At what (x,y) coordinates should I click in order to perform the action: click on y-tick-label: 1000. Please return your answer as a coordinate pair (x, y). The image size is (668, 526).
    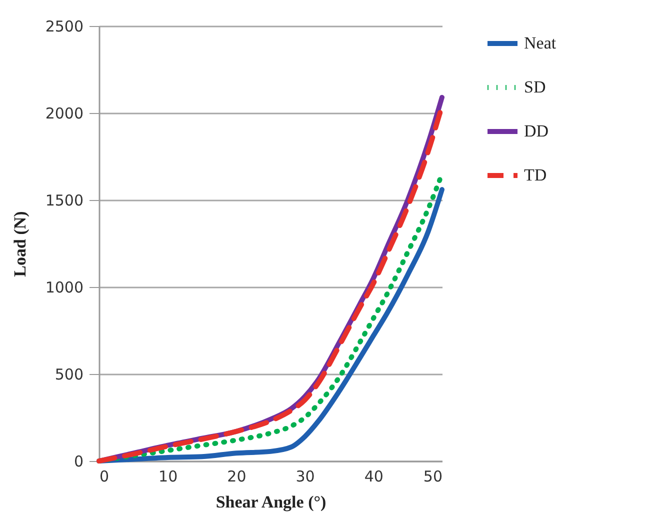
    Looking at the image, I should click on (64, 287).